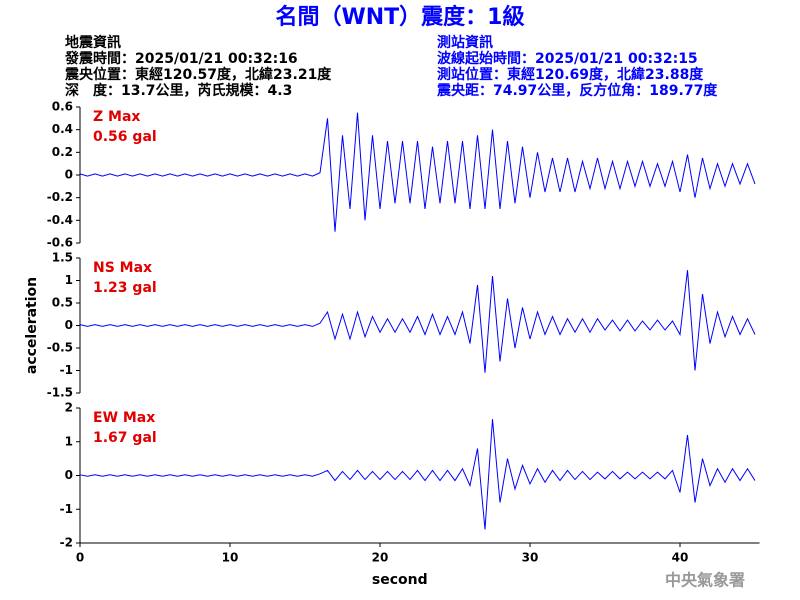 The image size is (800, 600). I want to click on x-tick-label: 20, so click(380, 558).